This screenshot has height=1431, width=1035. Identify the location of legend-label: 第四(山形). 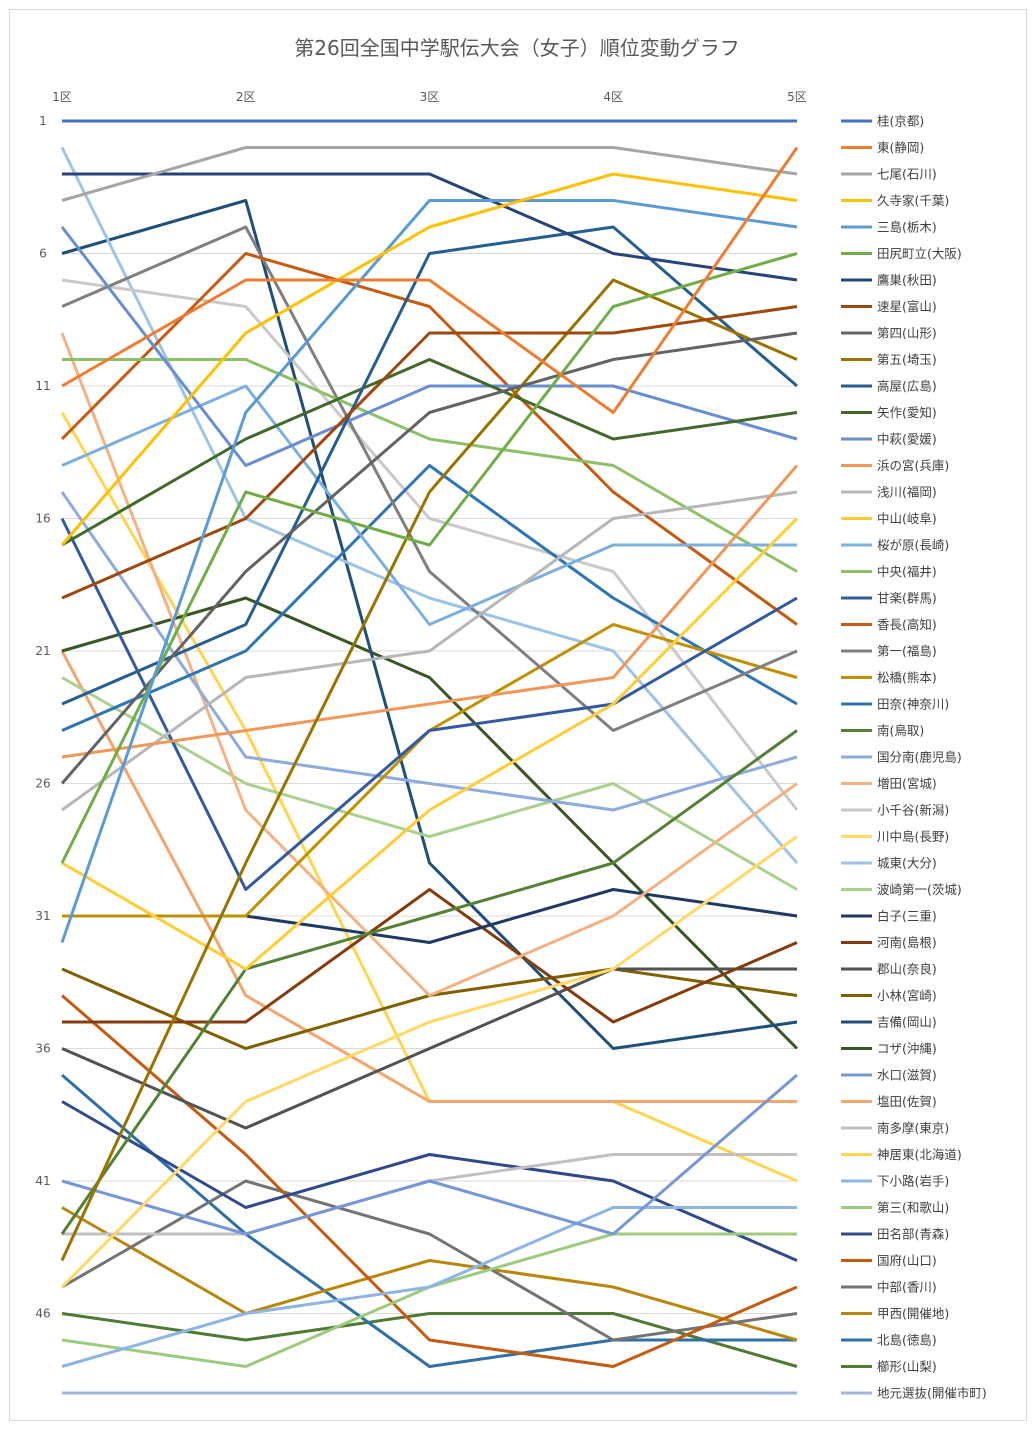
(907, 333).